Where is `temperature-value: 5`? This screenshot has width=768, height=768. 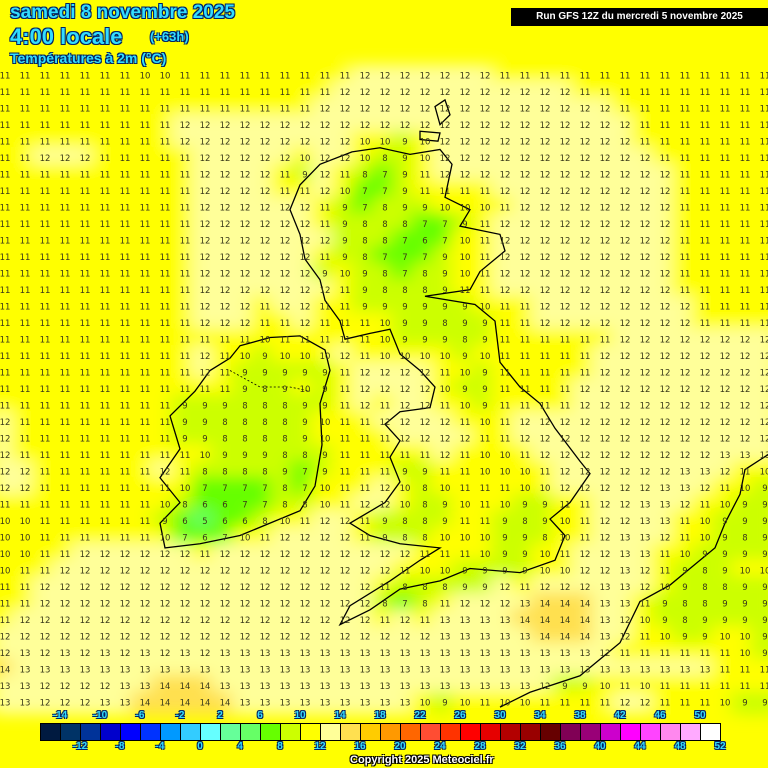
temperature-value: 5 is located at coordinates (204, 522).